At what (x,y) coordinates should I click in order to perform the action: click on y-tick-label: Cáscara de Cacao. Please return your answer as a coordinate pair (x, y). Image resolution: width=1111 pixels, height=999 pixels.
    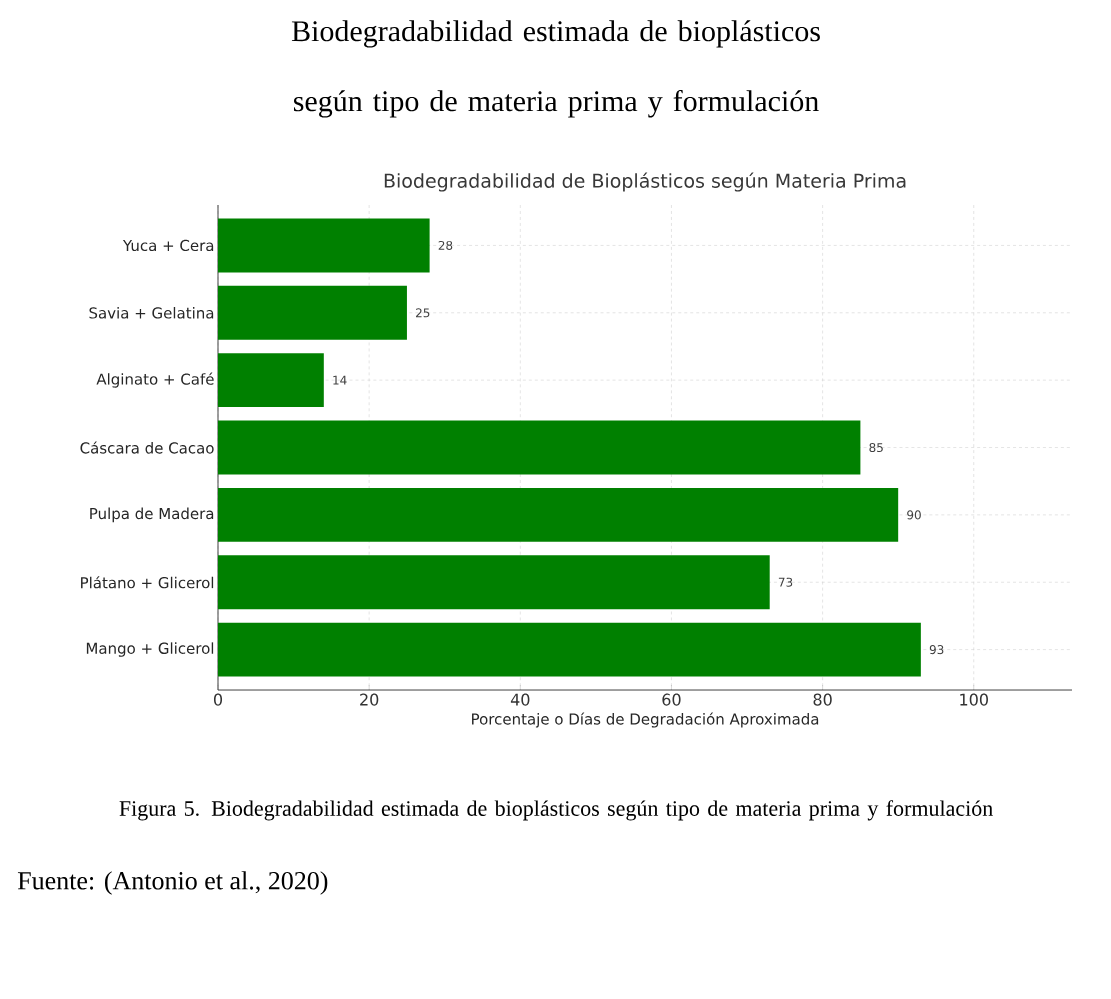
    Looking at the image, I should click on (147, 447).